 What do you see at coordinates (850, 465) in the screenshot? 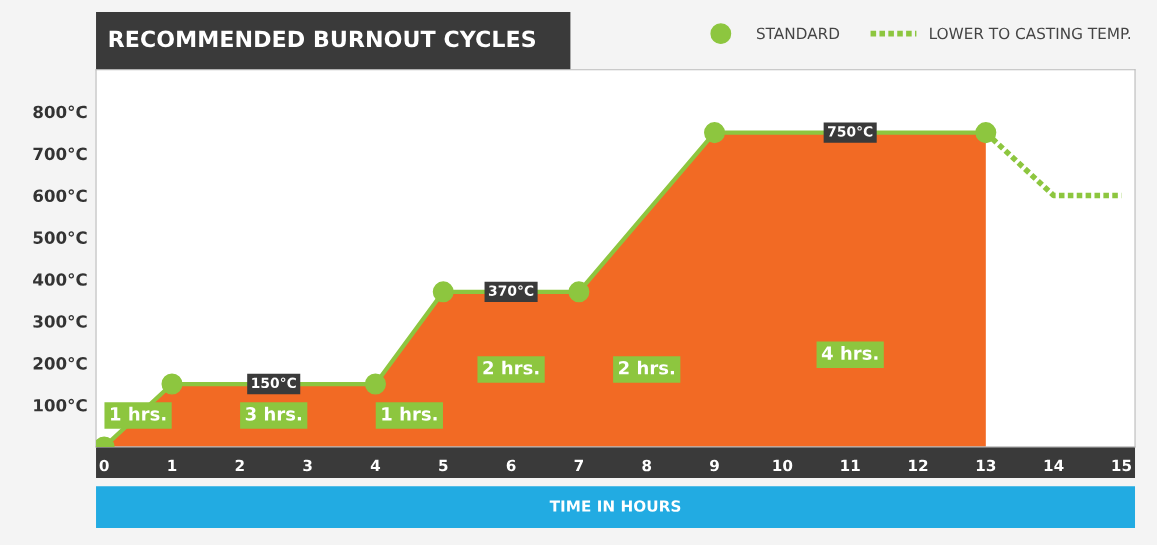
I see `x-tick-label: 11` at bounding box center [850, 465].